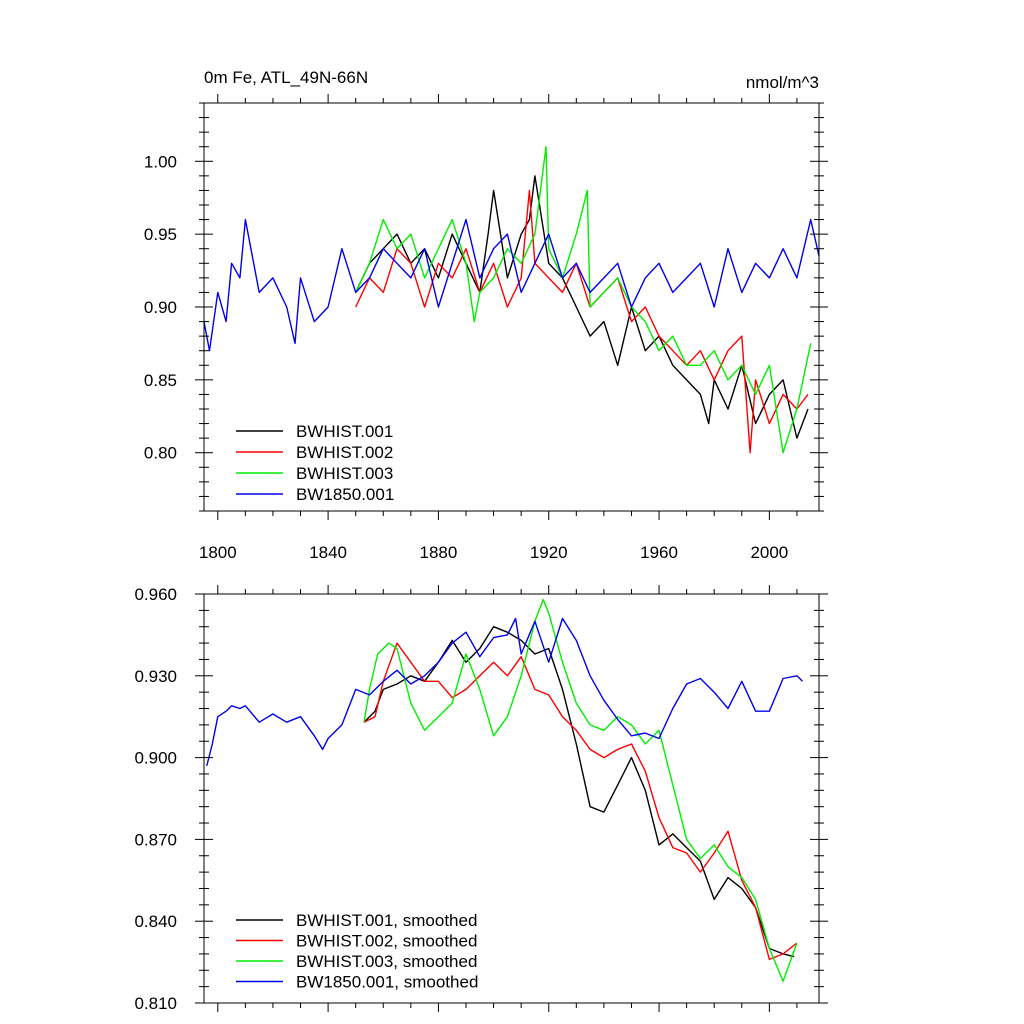 This screenshot has width=1024, height=1024. Describe the element at coordinates (344, 473) in the screenshot. I see `legend-label-2: BWHIST.003` at that location.